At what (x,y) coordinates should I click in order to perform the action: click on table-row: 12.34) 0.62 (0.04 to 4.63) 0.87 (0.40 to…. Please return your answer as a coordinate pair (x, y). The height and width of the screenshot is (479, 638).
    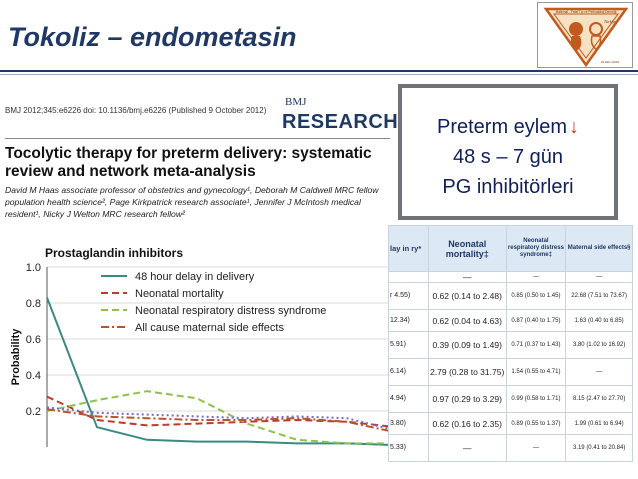
    Looking at the image, I should click on (510, 320).